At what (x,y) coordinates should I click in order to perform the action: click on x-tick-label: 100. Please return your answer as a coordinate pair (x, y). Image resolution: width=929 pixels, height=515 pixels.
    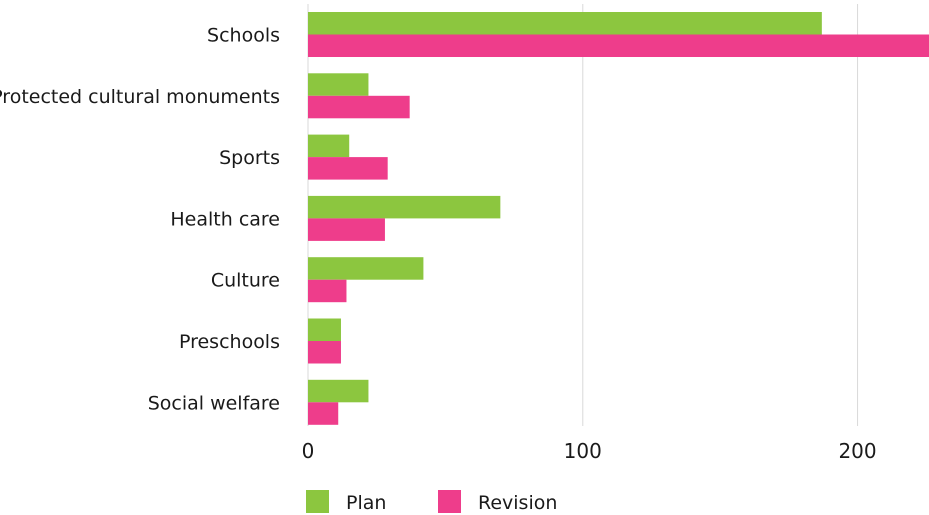
    Looking at the image, I should click on (583, 451).